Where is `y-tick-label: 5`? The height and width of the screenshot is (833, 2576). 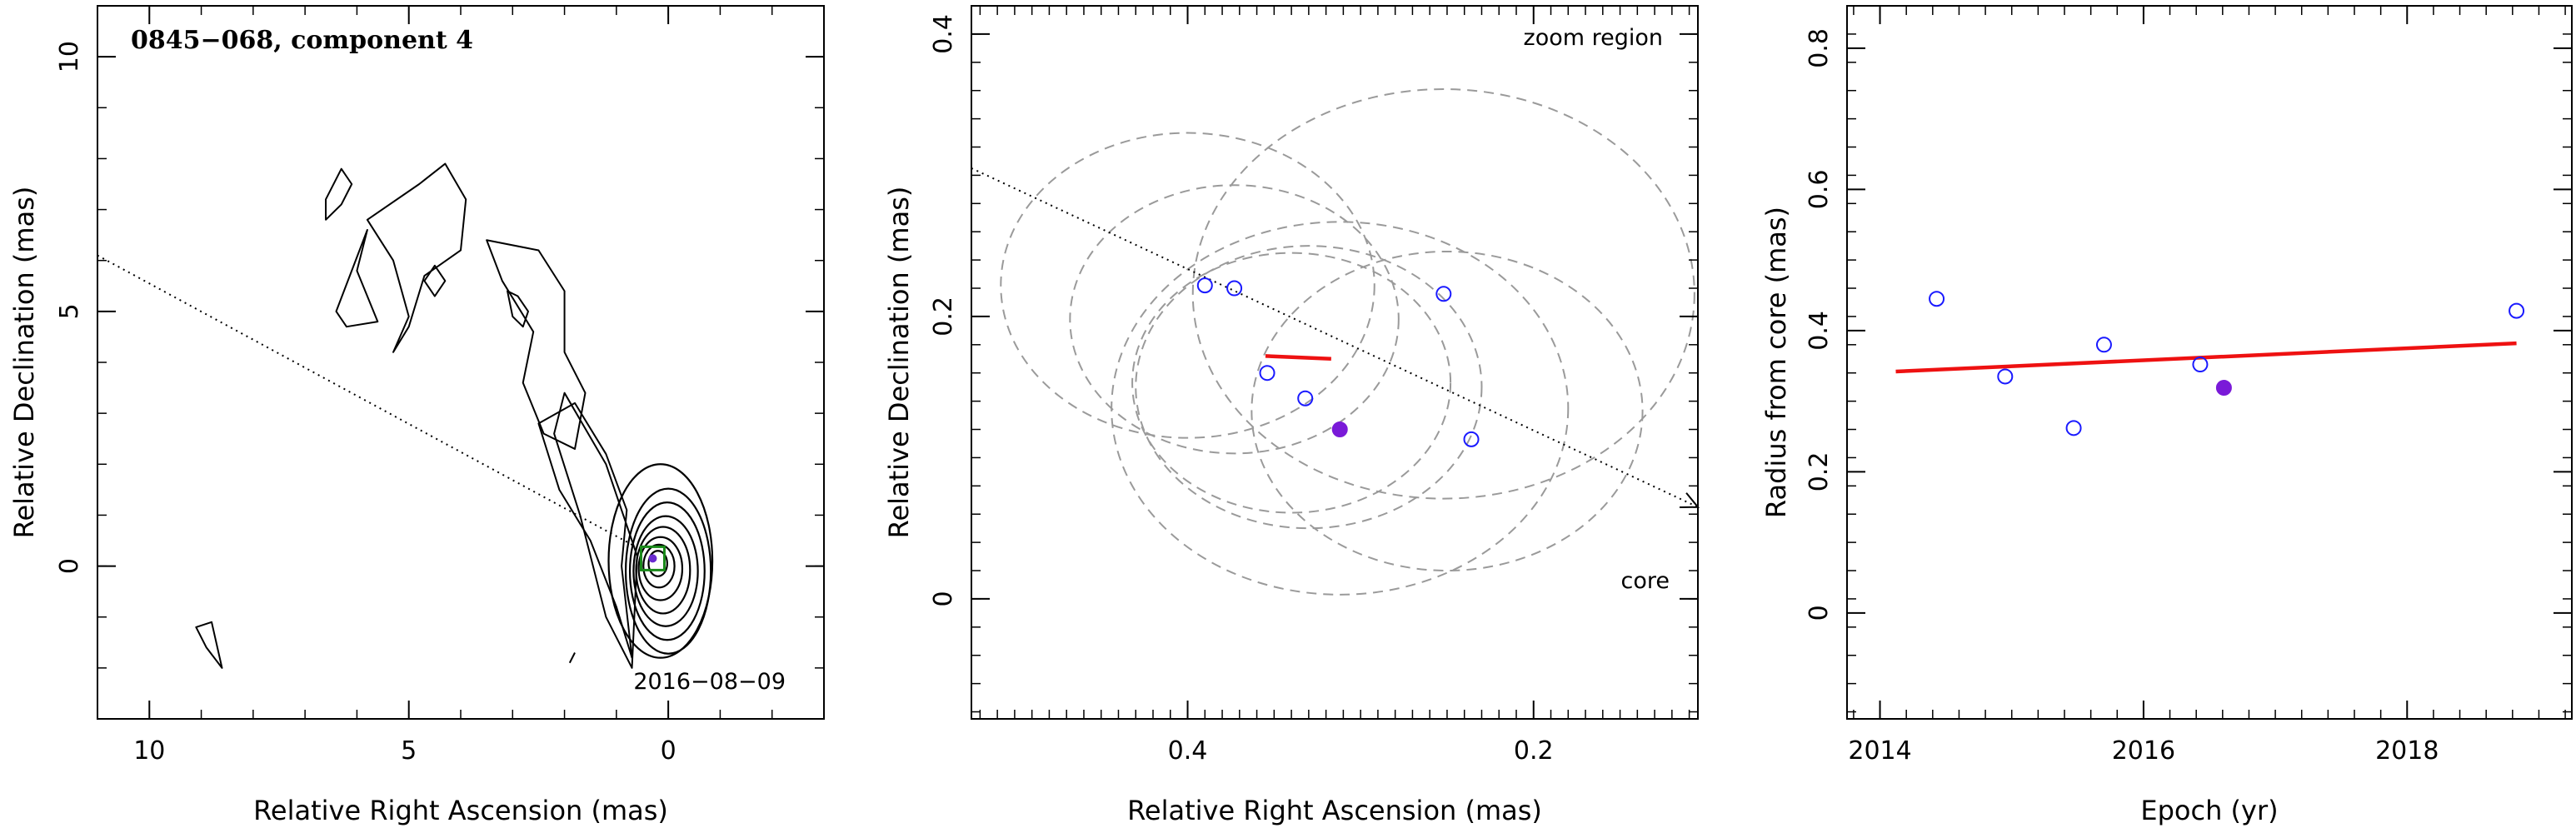 y-tick-label: 5 is located at coordinates (69, 311).